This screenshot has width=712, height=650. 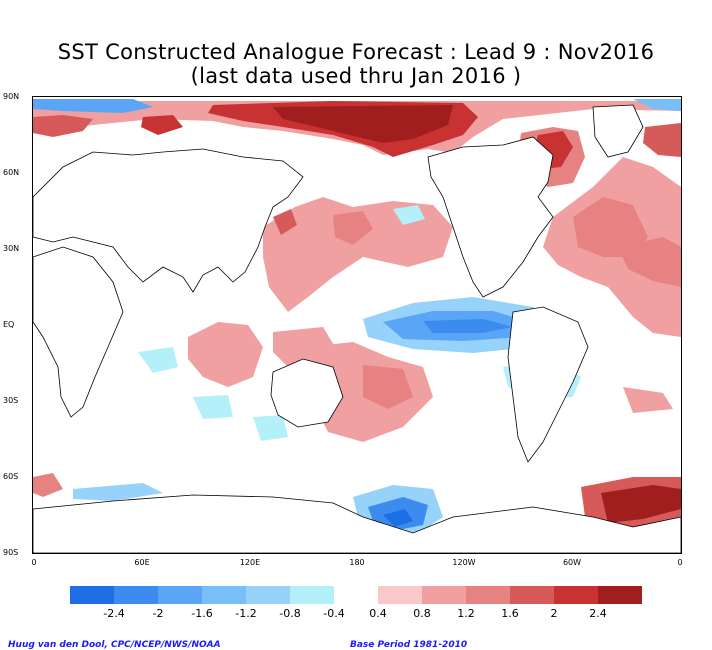 I want to click on lat-label-30s: 30S, so click(x=11, y=400).